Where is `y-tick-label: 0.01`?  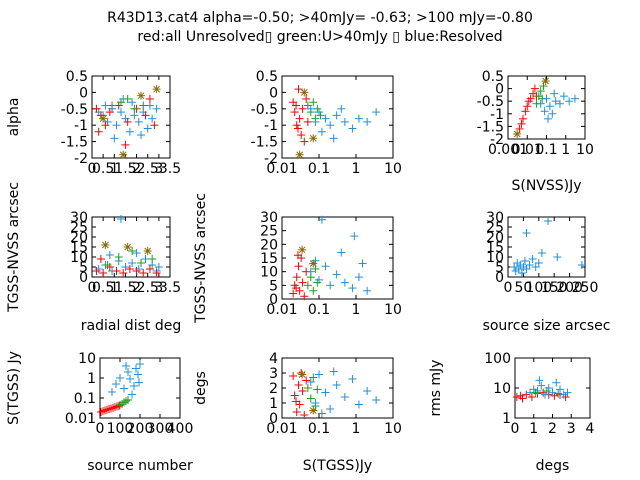
y-tick-label: 0.01 is located at coordinates (80, 419).